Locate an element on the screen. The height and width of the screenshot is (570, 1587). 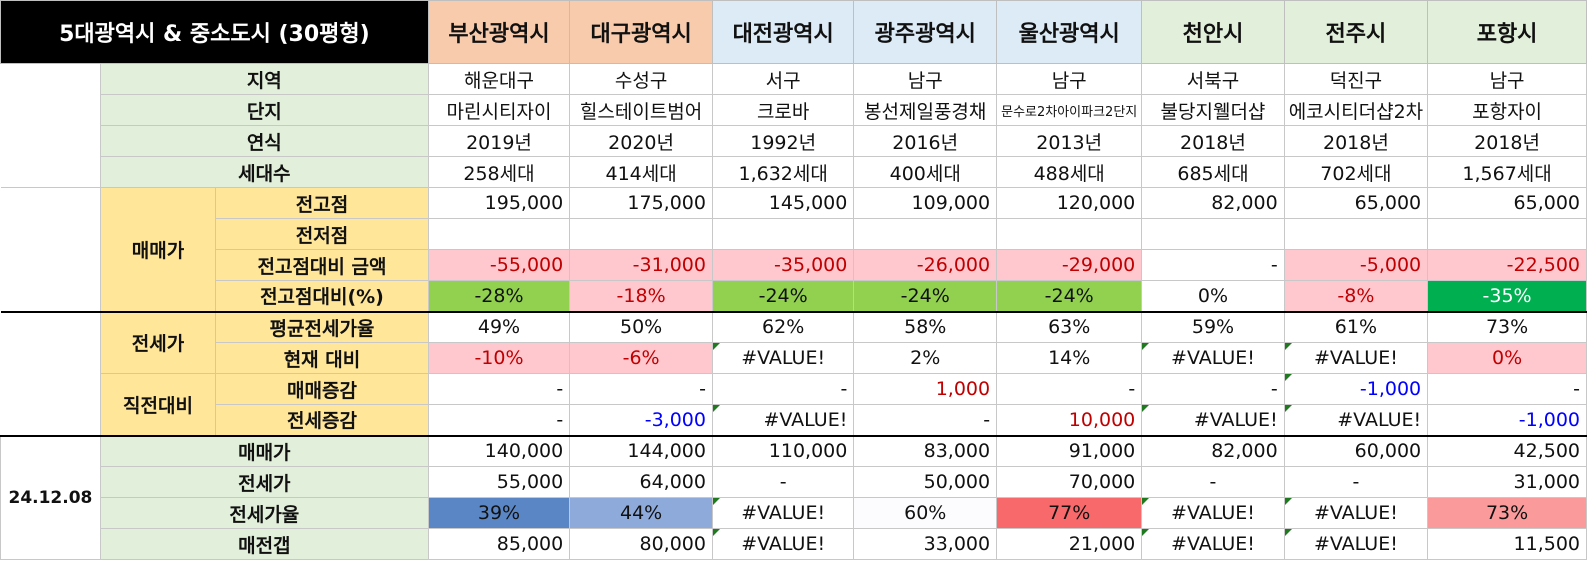
data-cell: 85,000 is located at coordinates (499, 544).